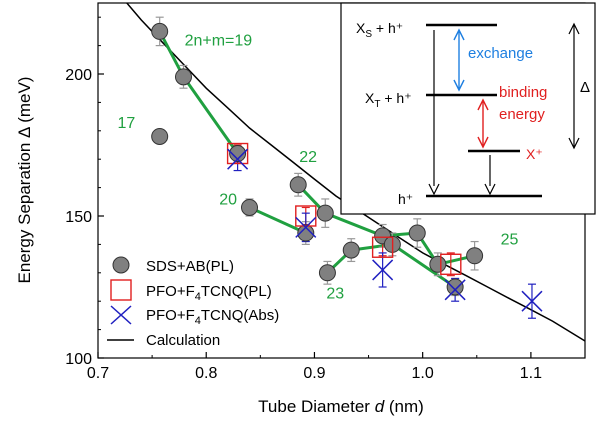 This screenshot has height=428, width=603. What do you see at coordinates (98, 373) in the screenshot?
I see `x-tick-label: 0.7` at bounding box center [98, 373].